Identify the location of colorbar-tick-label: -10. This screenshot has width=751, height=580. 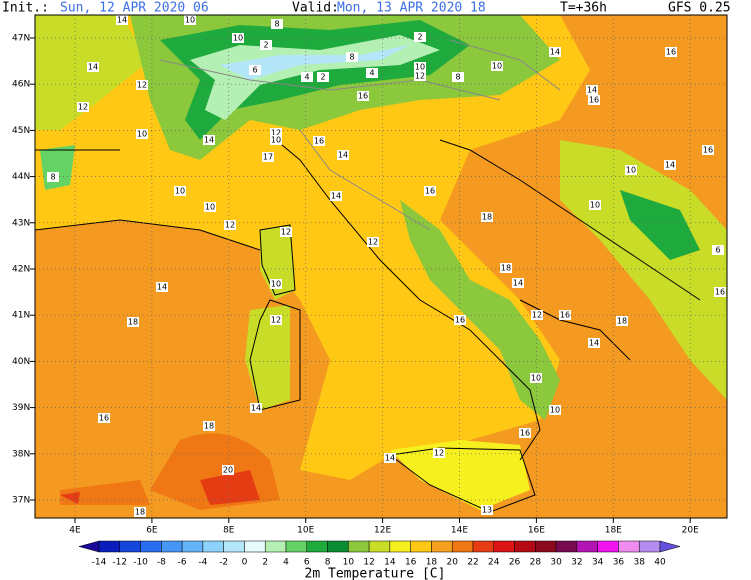
(140, 563).